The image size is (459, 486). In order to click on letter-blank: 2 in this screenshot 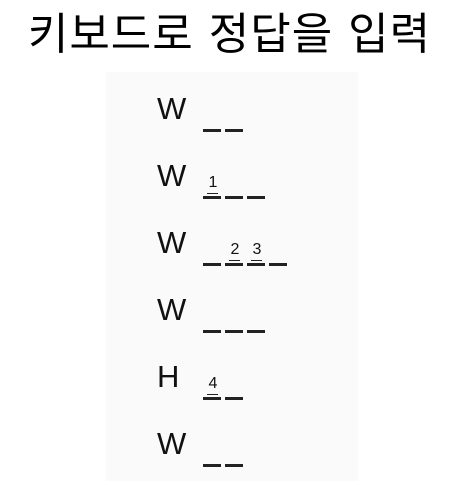, I will do `click(235, 246)`.